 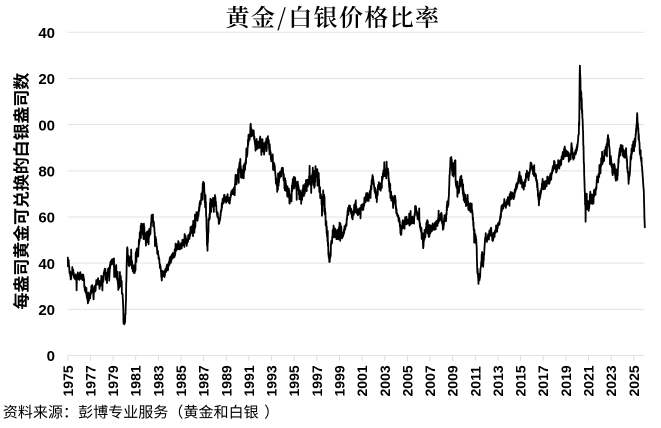 What do you see at coordinates (498, 380) in the screenshot?
I see `svg-text: 2013` at bounding box center [498, 380].